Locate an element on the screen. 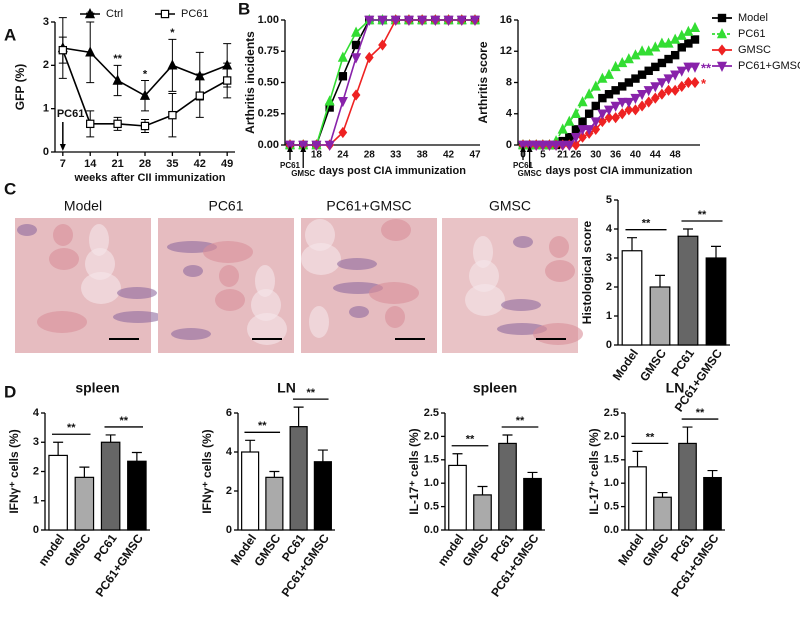 The width and height of the screenshot is (800, 633). image-label: GMSC is located at coordinates (510, 206).